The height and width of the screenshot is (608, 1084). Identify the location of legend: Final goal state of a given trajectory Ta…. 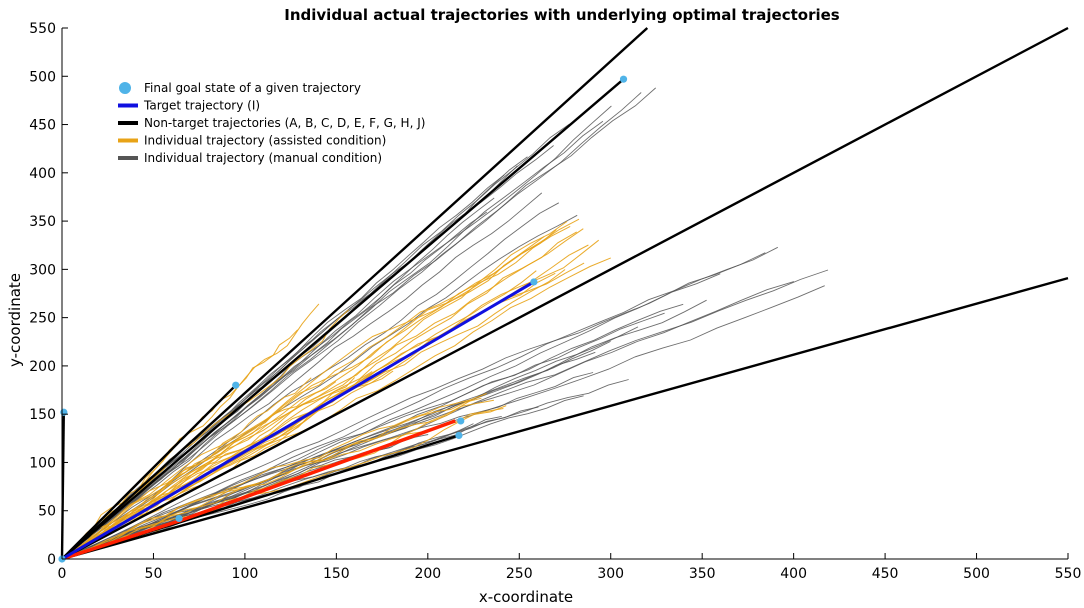
(271, 123).